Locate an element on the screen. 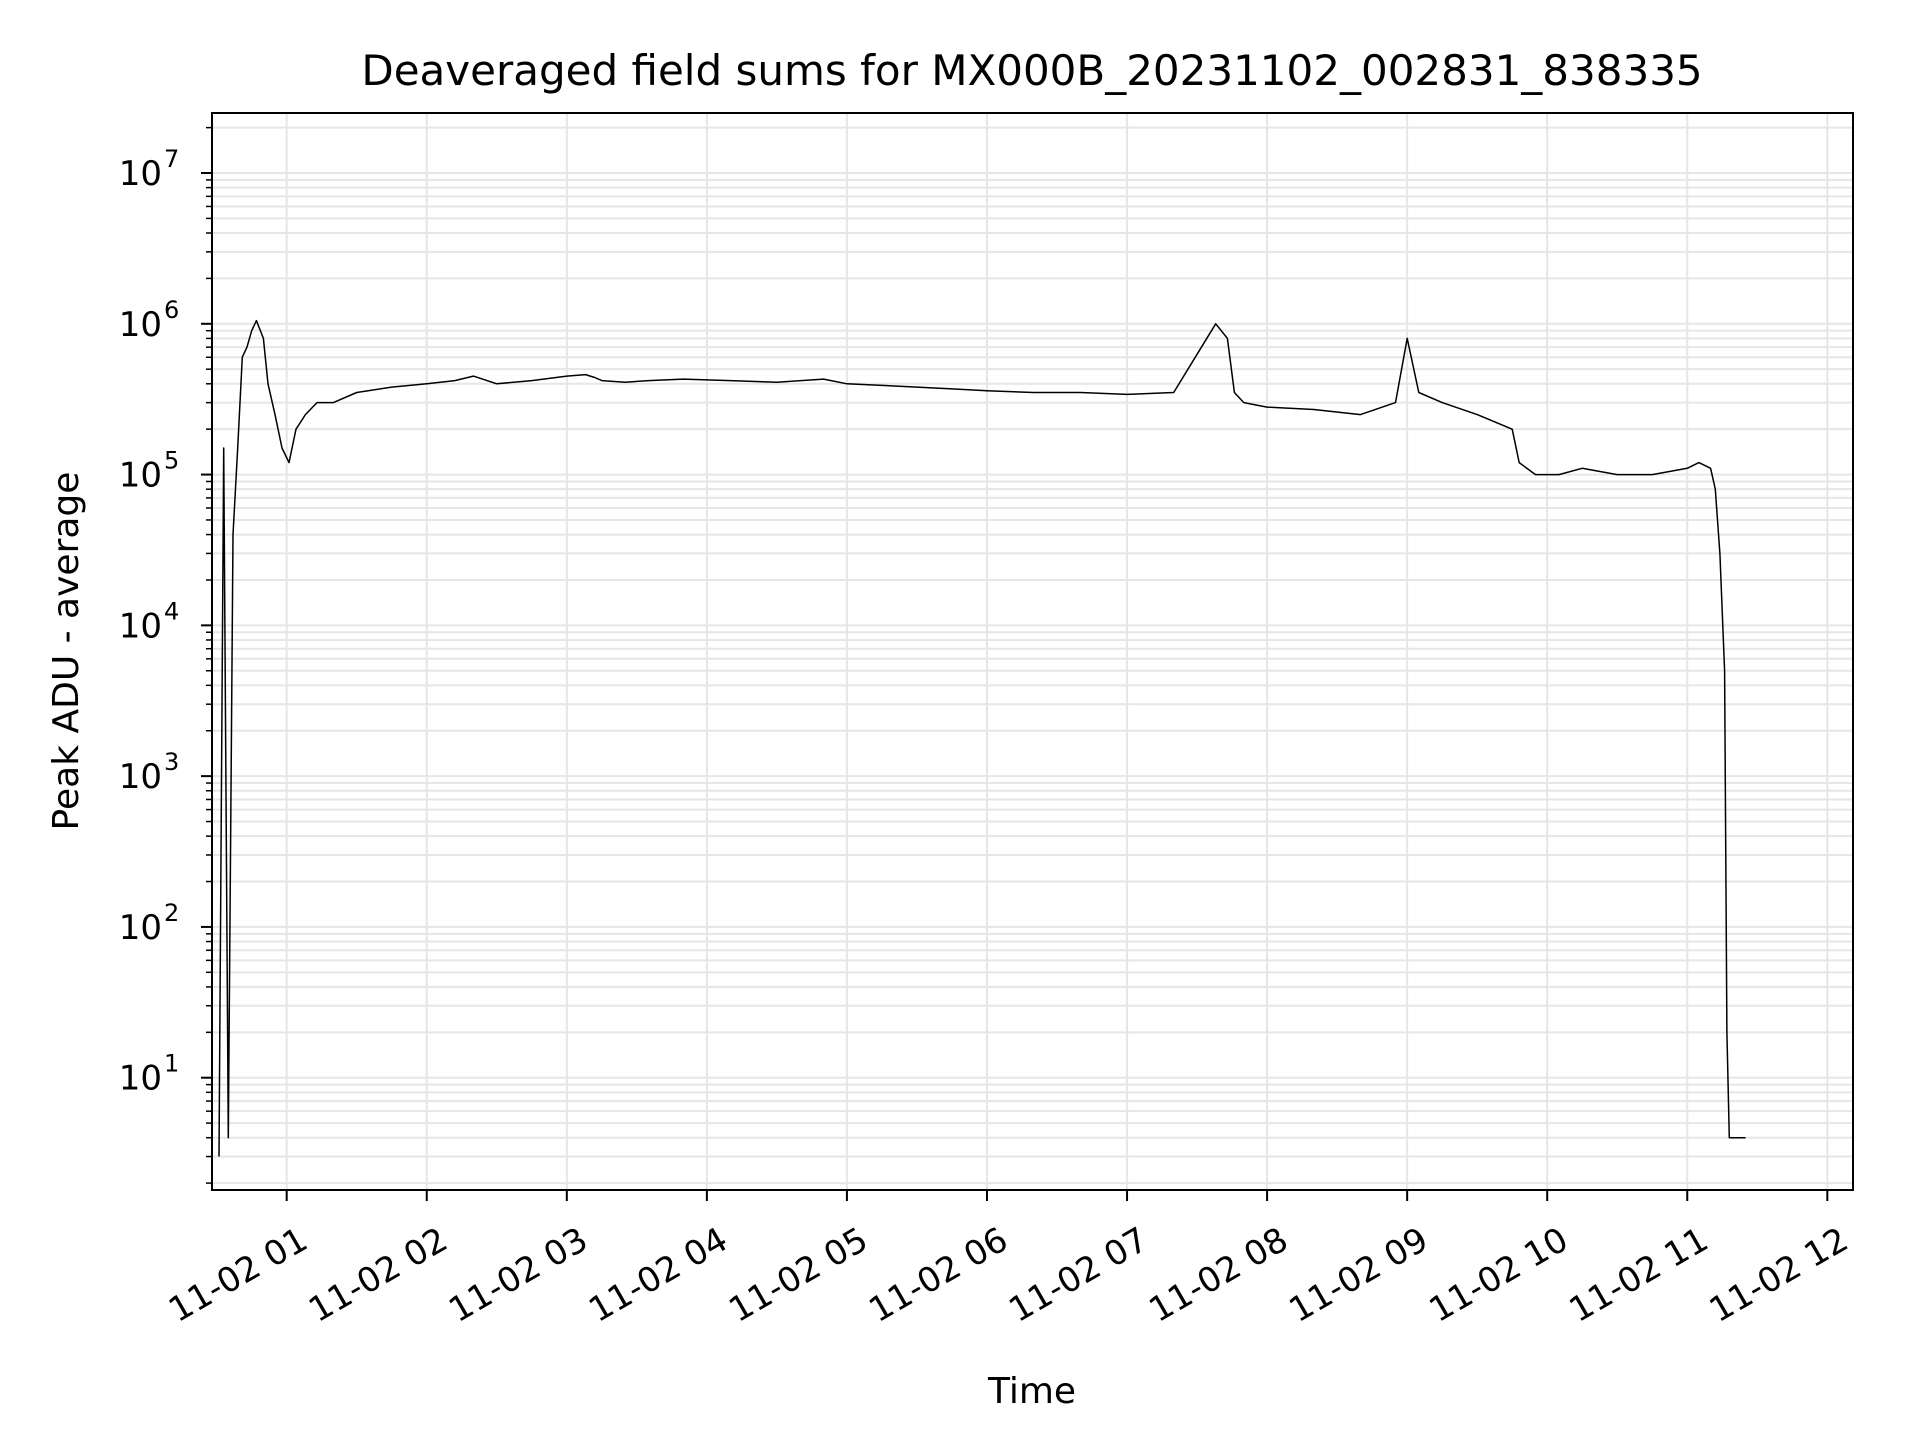 This screenshot has width=1920, height=1440. y-tick-exponent: 5 is located at coordinates (171, 461).